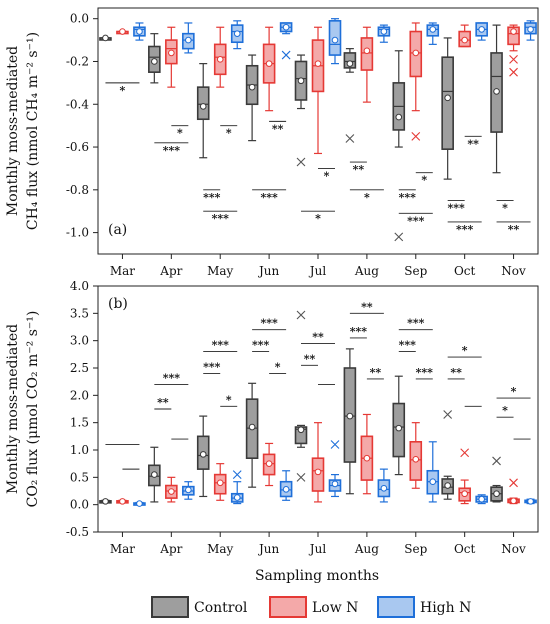 The width and height of the screenshot is (550, 624). I want to click on box-high-n-sep, so click(433, 472).